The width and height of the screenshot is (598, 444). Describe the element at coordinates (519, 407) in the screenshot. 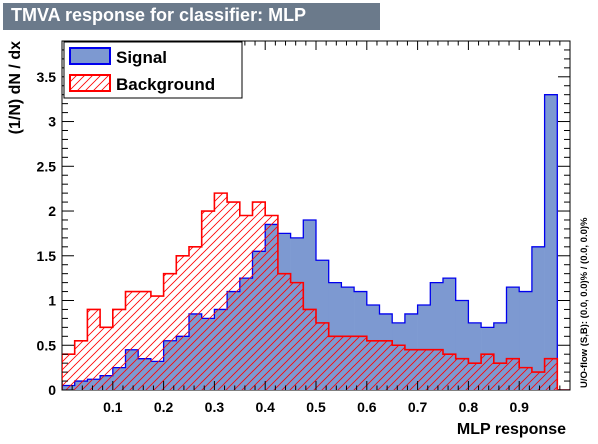

I see `x-tick-label: 0.9` at that location.